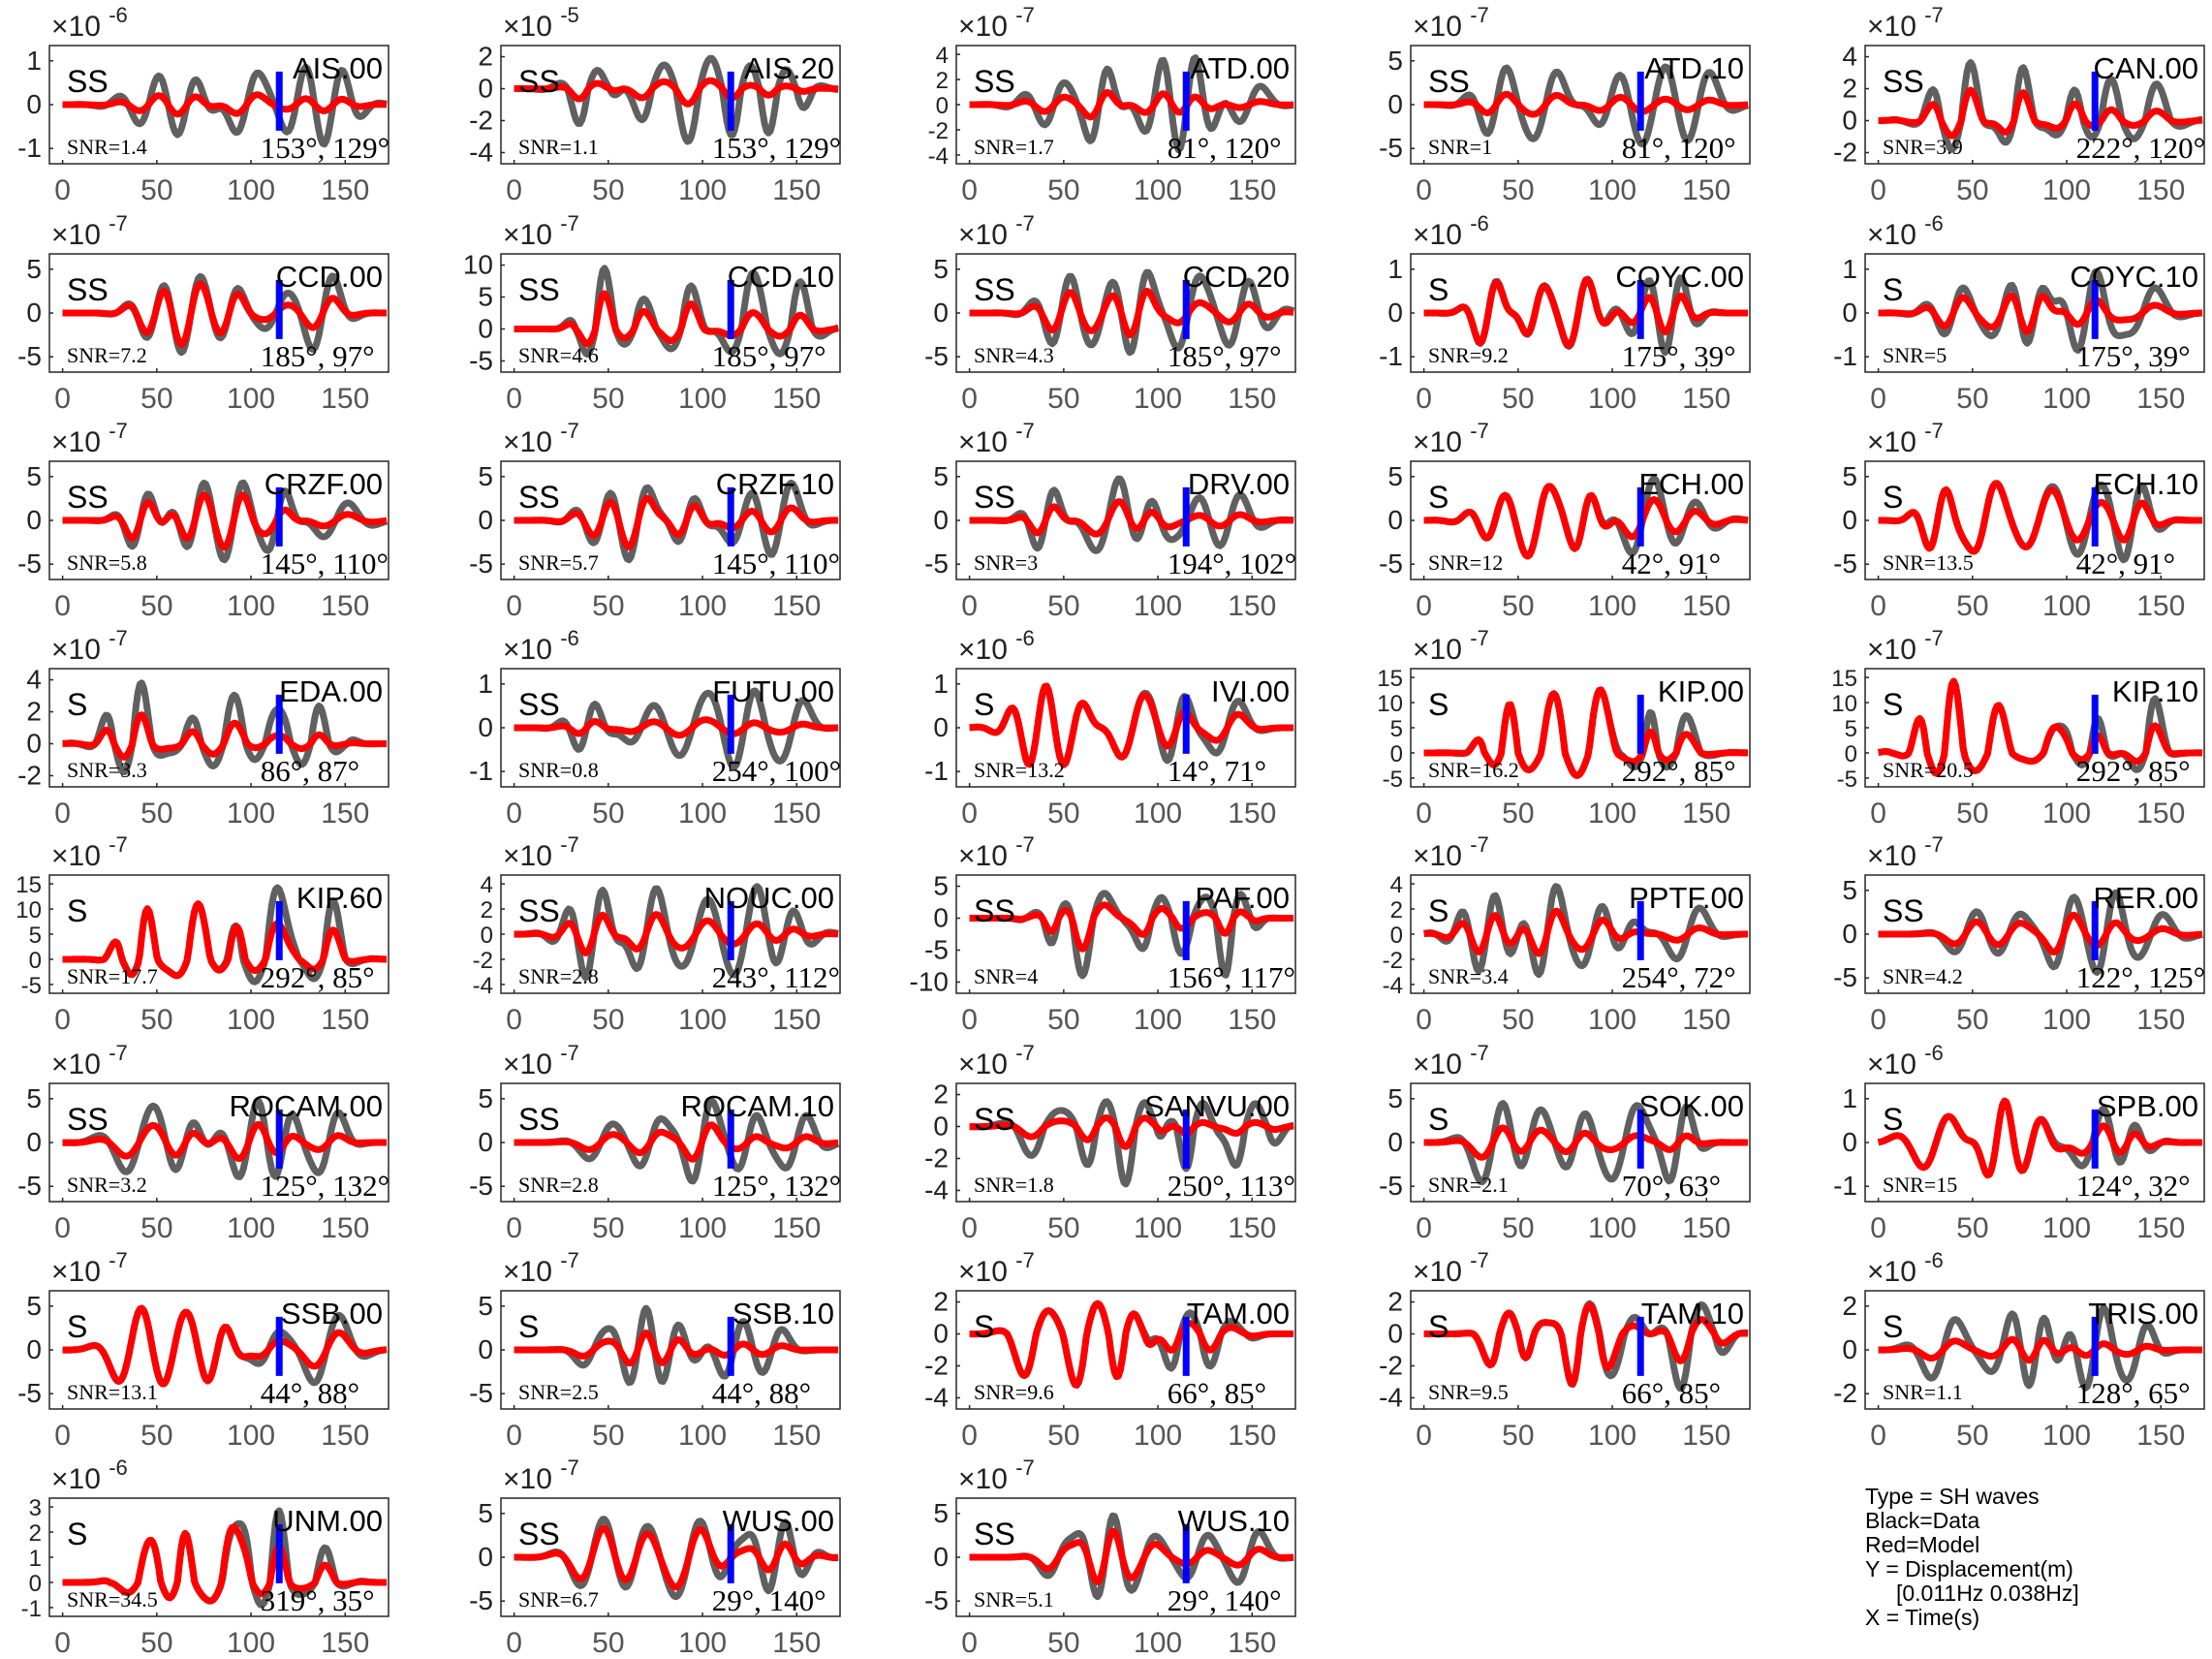 This screenshot has height=1659, width=2212. I want to click on snr-label: SNR=1, so click(1460, 147).